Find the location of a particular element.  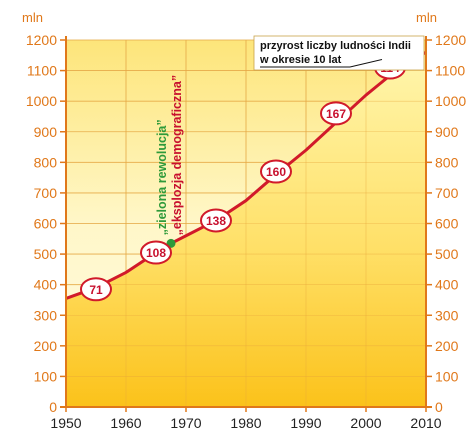

y-tick-label-left: 500 is located at coordinates (46, 254).